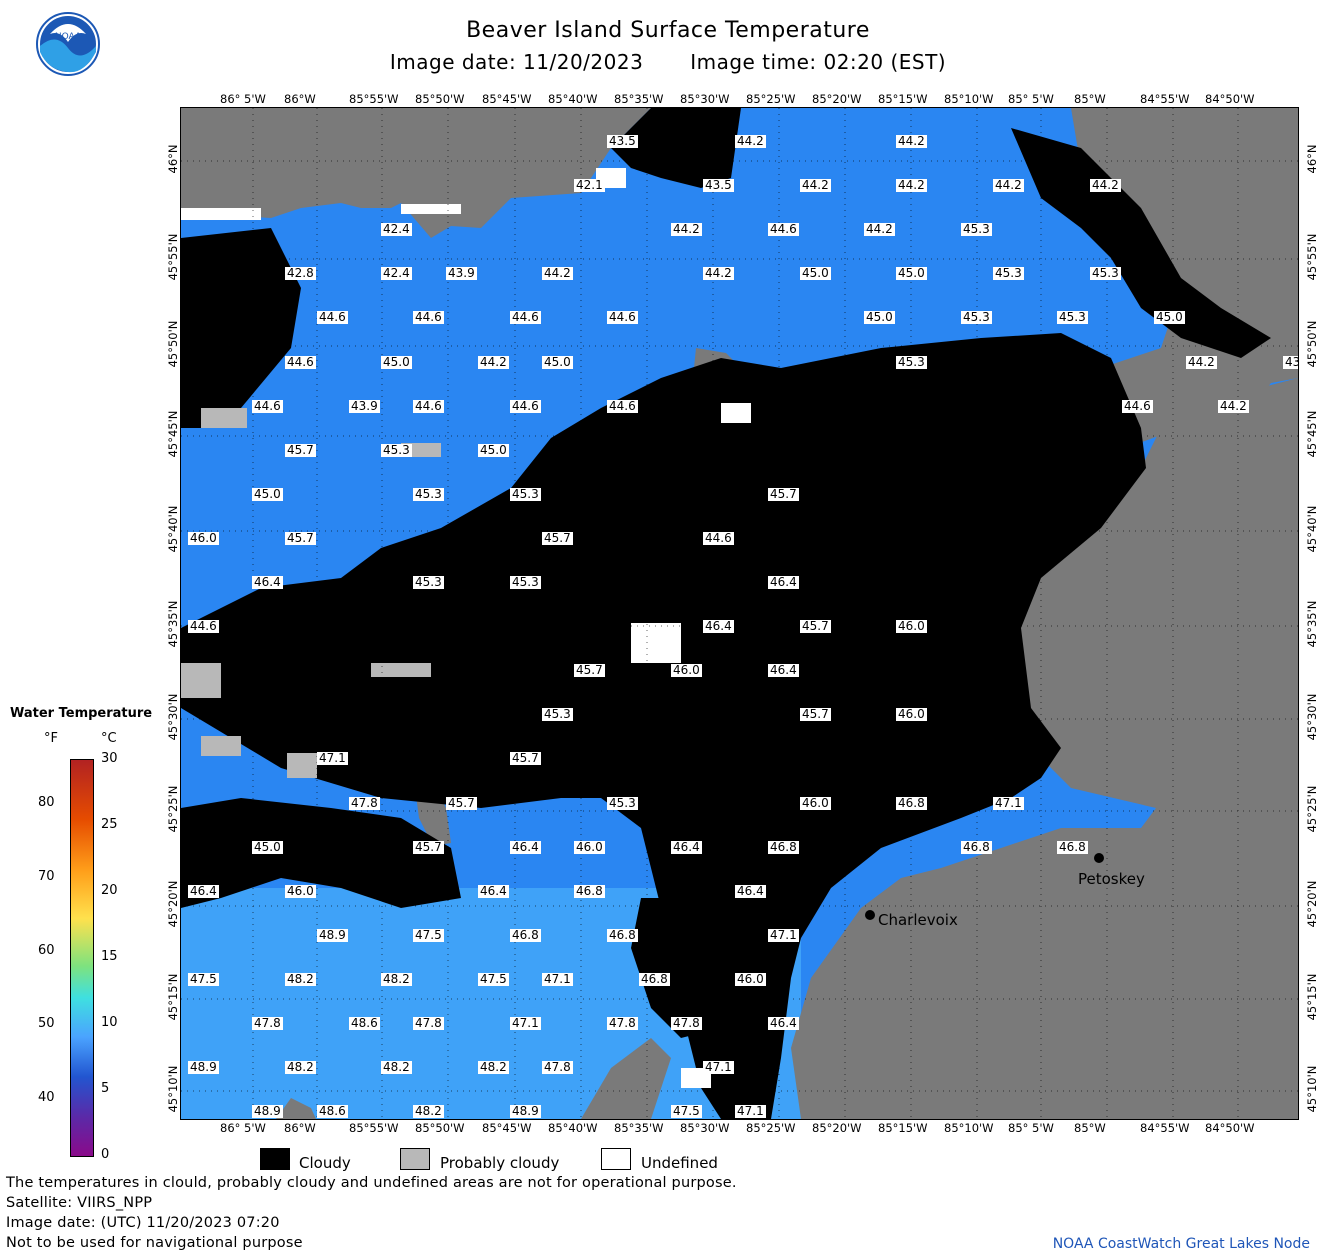  Describe the element at coordinates (364, 1023) in the screenshot. I see `temperature-label: 48.6` at that location.